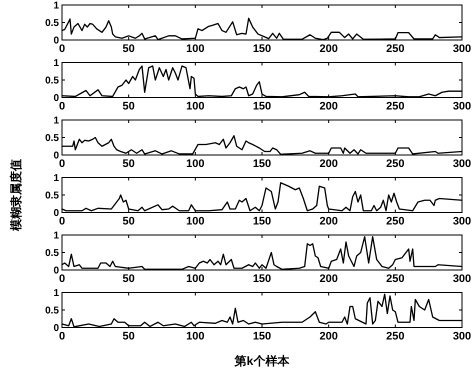 The image size is (474, 372). Describe the element at coordinates (16, 195) in the screenshot. I see `y-axis-title: 模糊隶属度值` at that location.